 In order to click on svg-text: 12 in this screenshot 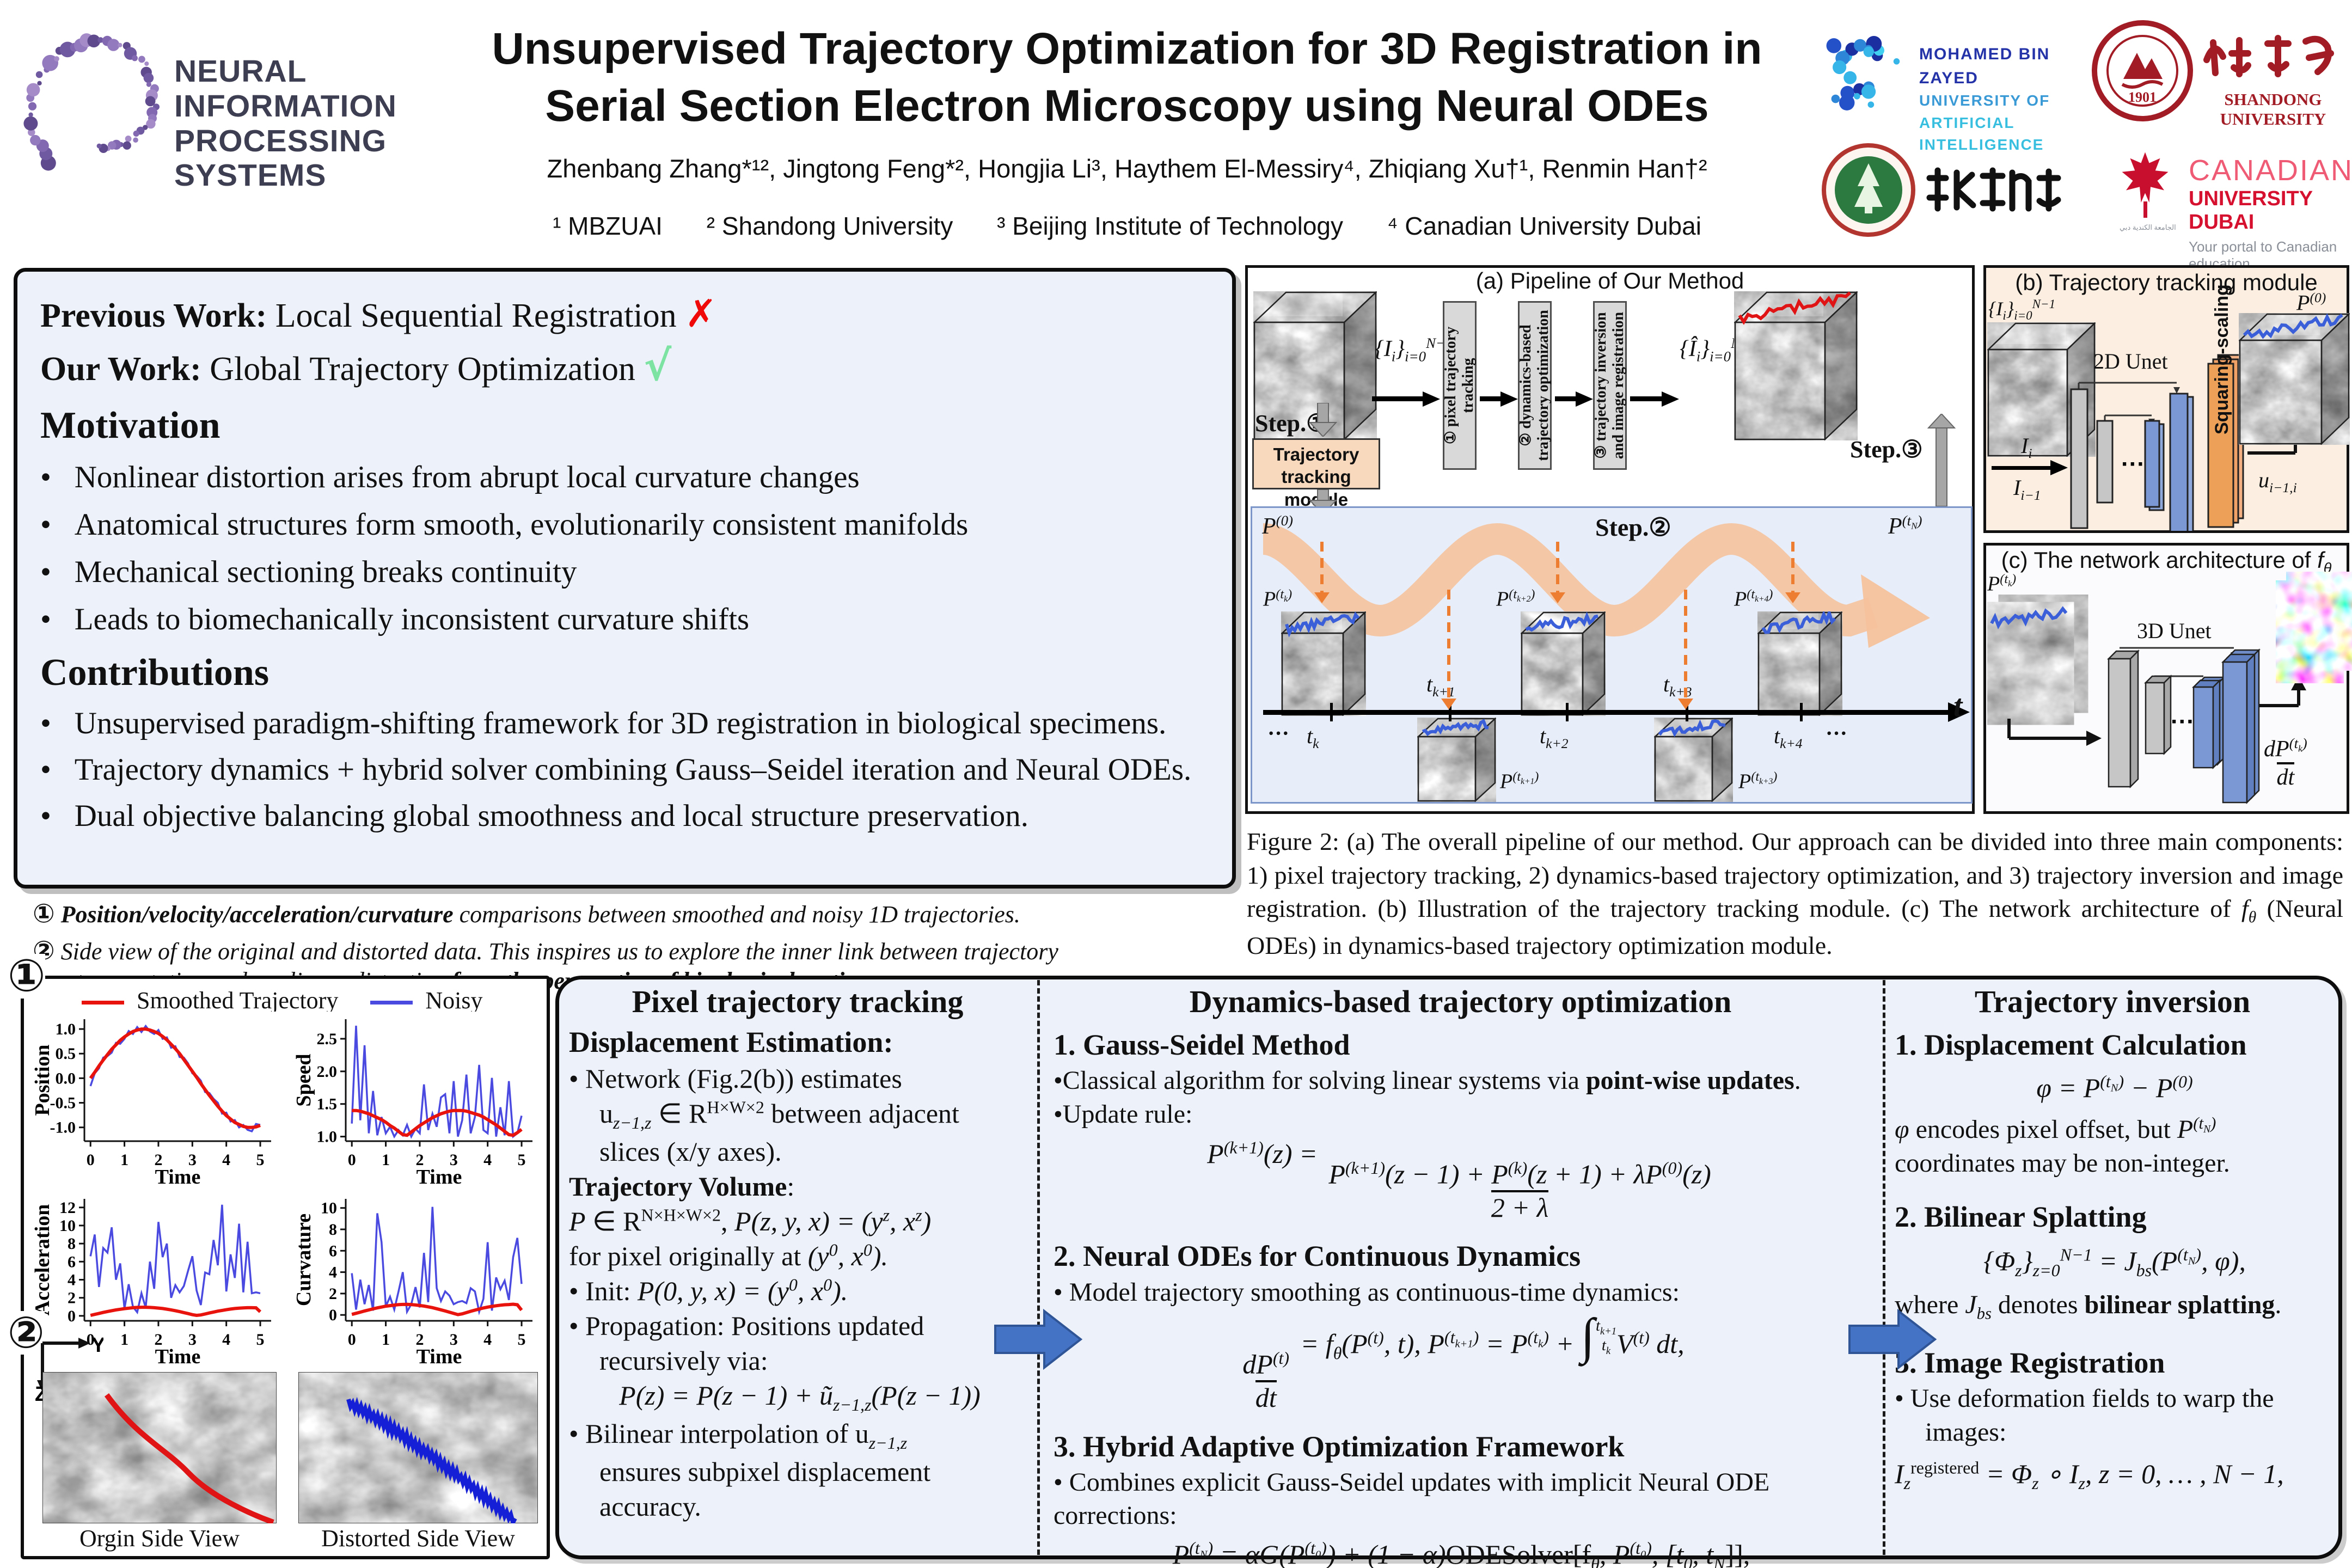, I will do `click(67, 1208)`.